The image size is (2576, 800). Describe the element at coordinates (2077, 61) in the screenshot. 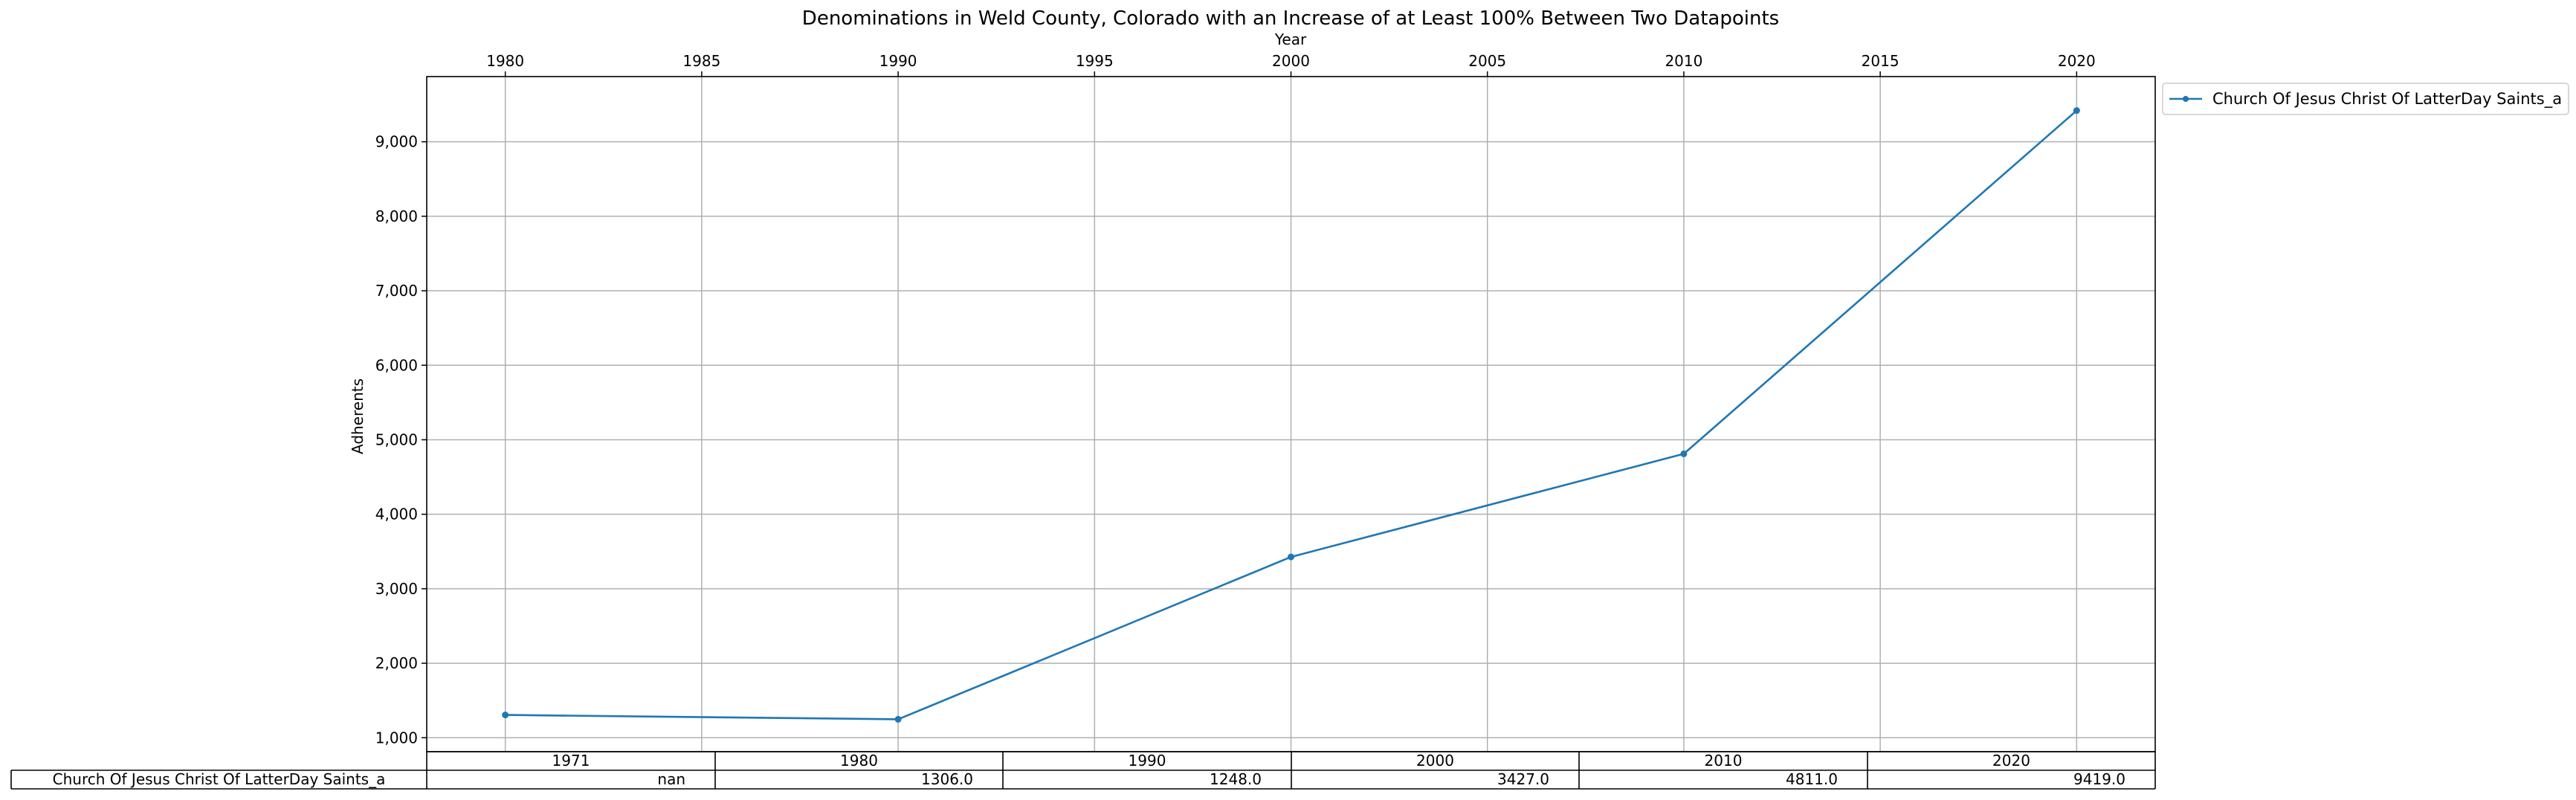

I see `x-tick-label: 2020` at that location.